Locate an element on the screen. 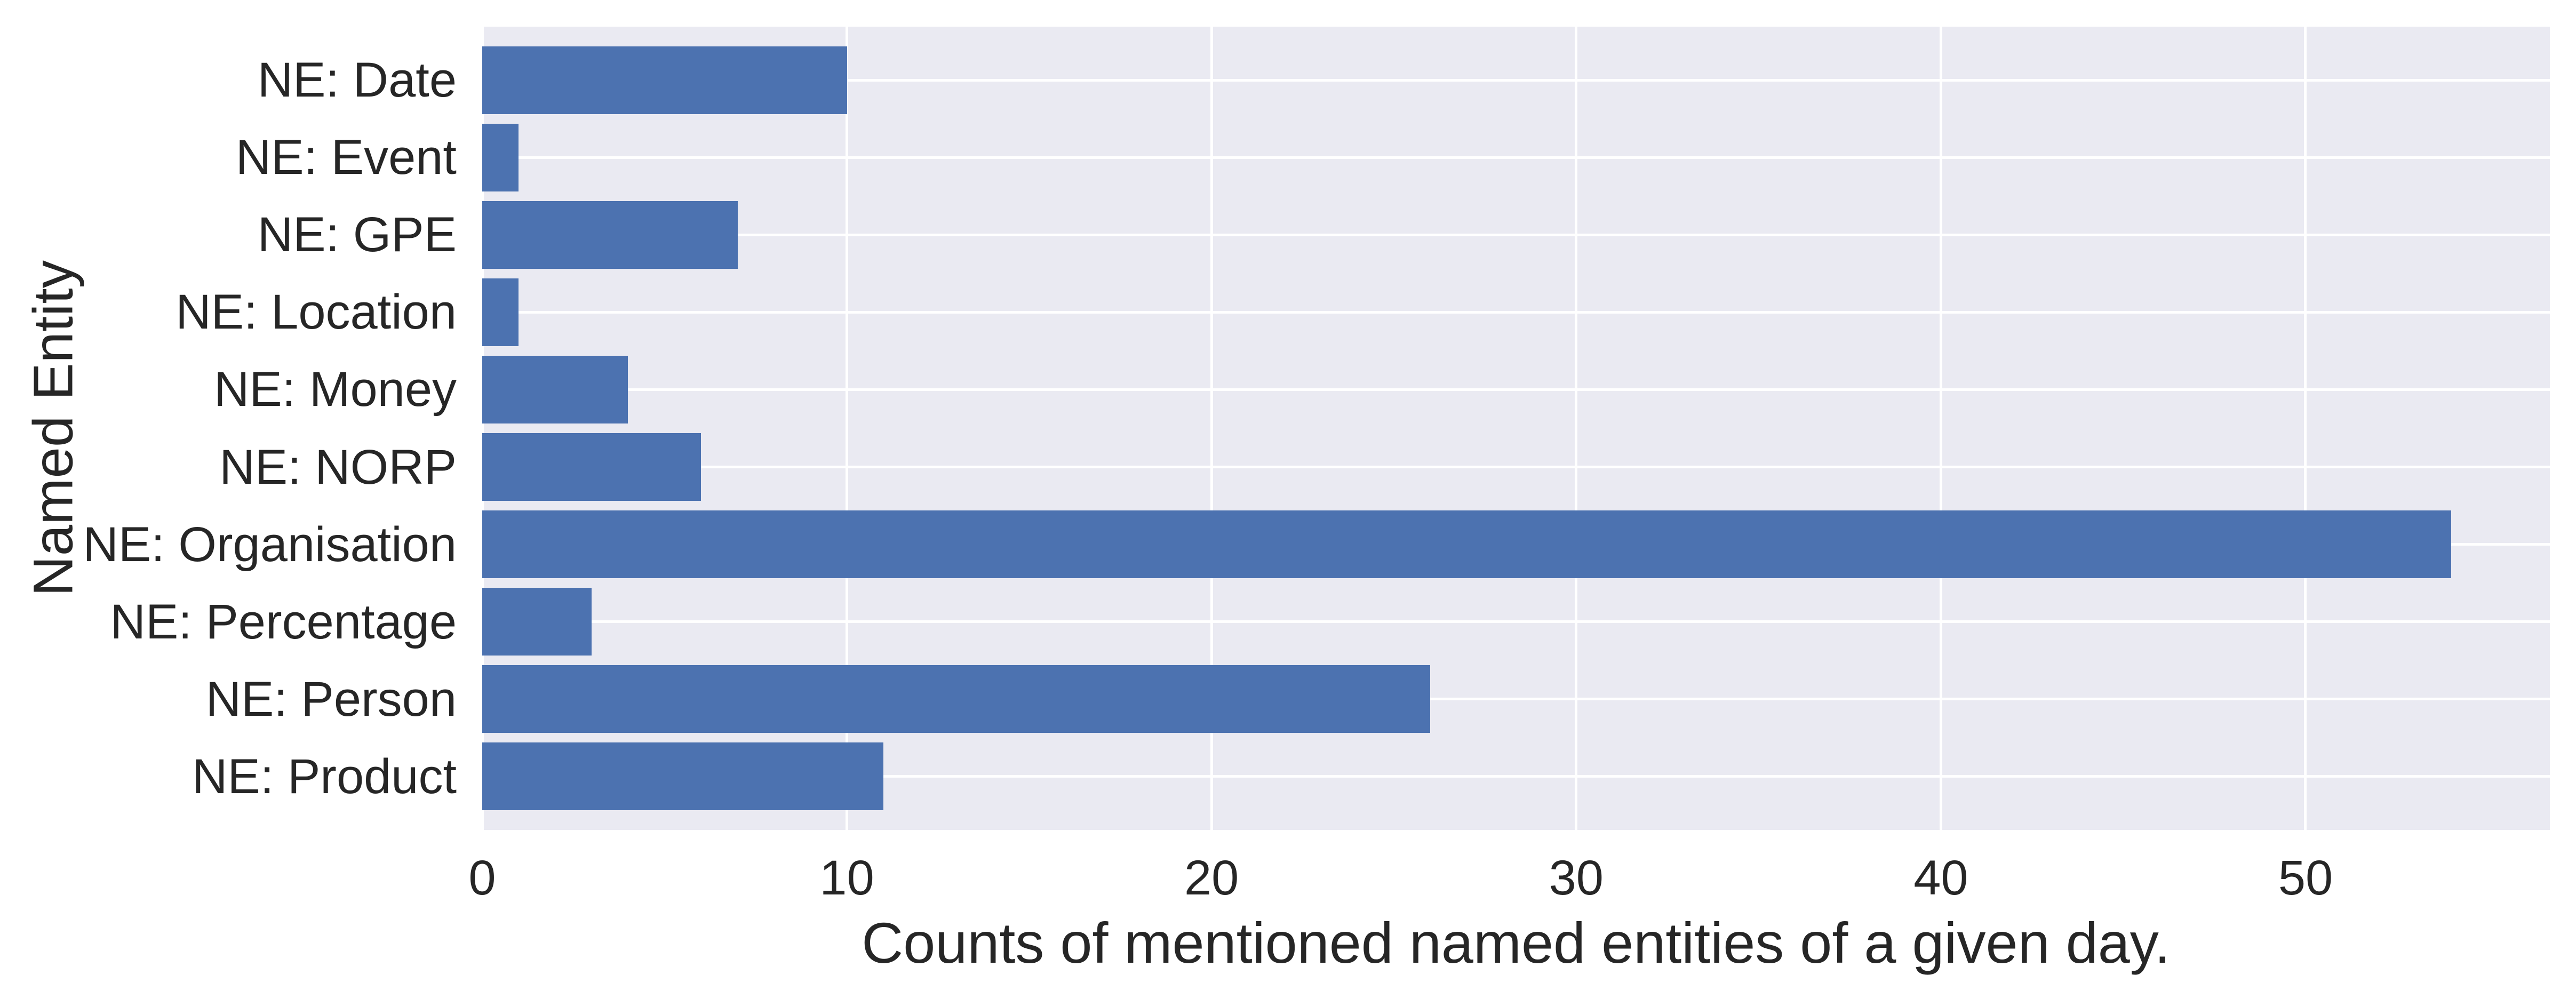 The height and width of the screenshot is (999, 2576). bar-ne-money is located at coordinates (555, 389).